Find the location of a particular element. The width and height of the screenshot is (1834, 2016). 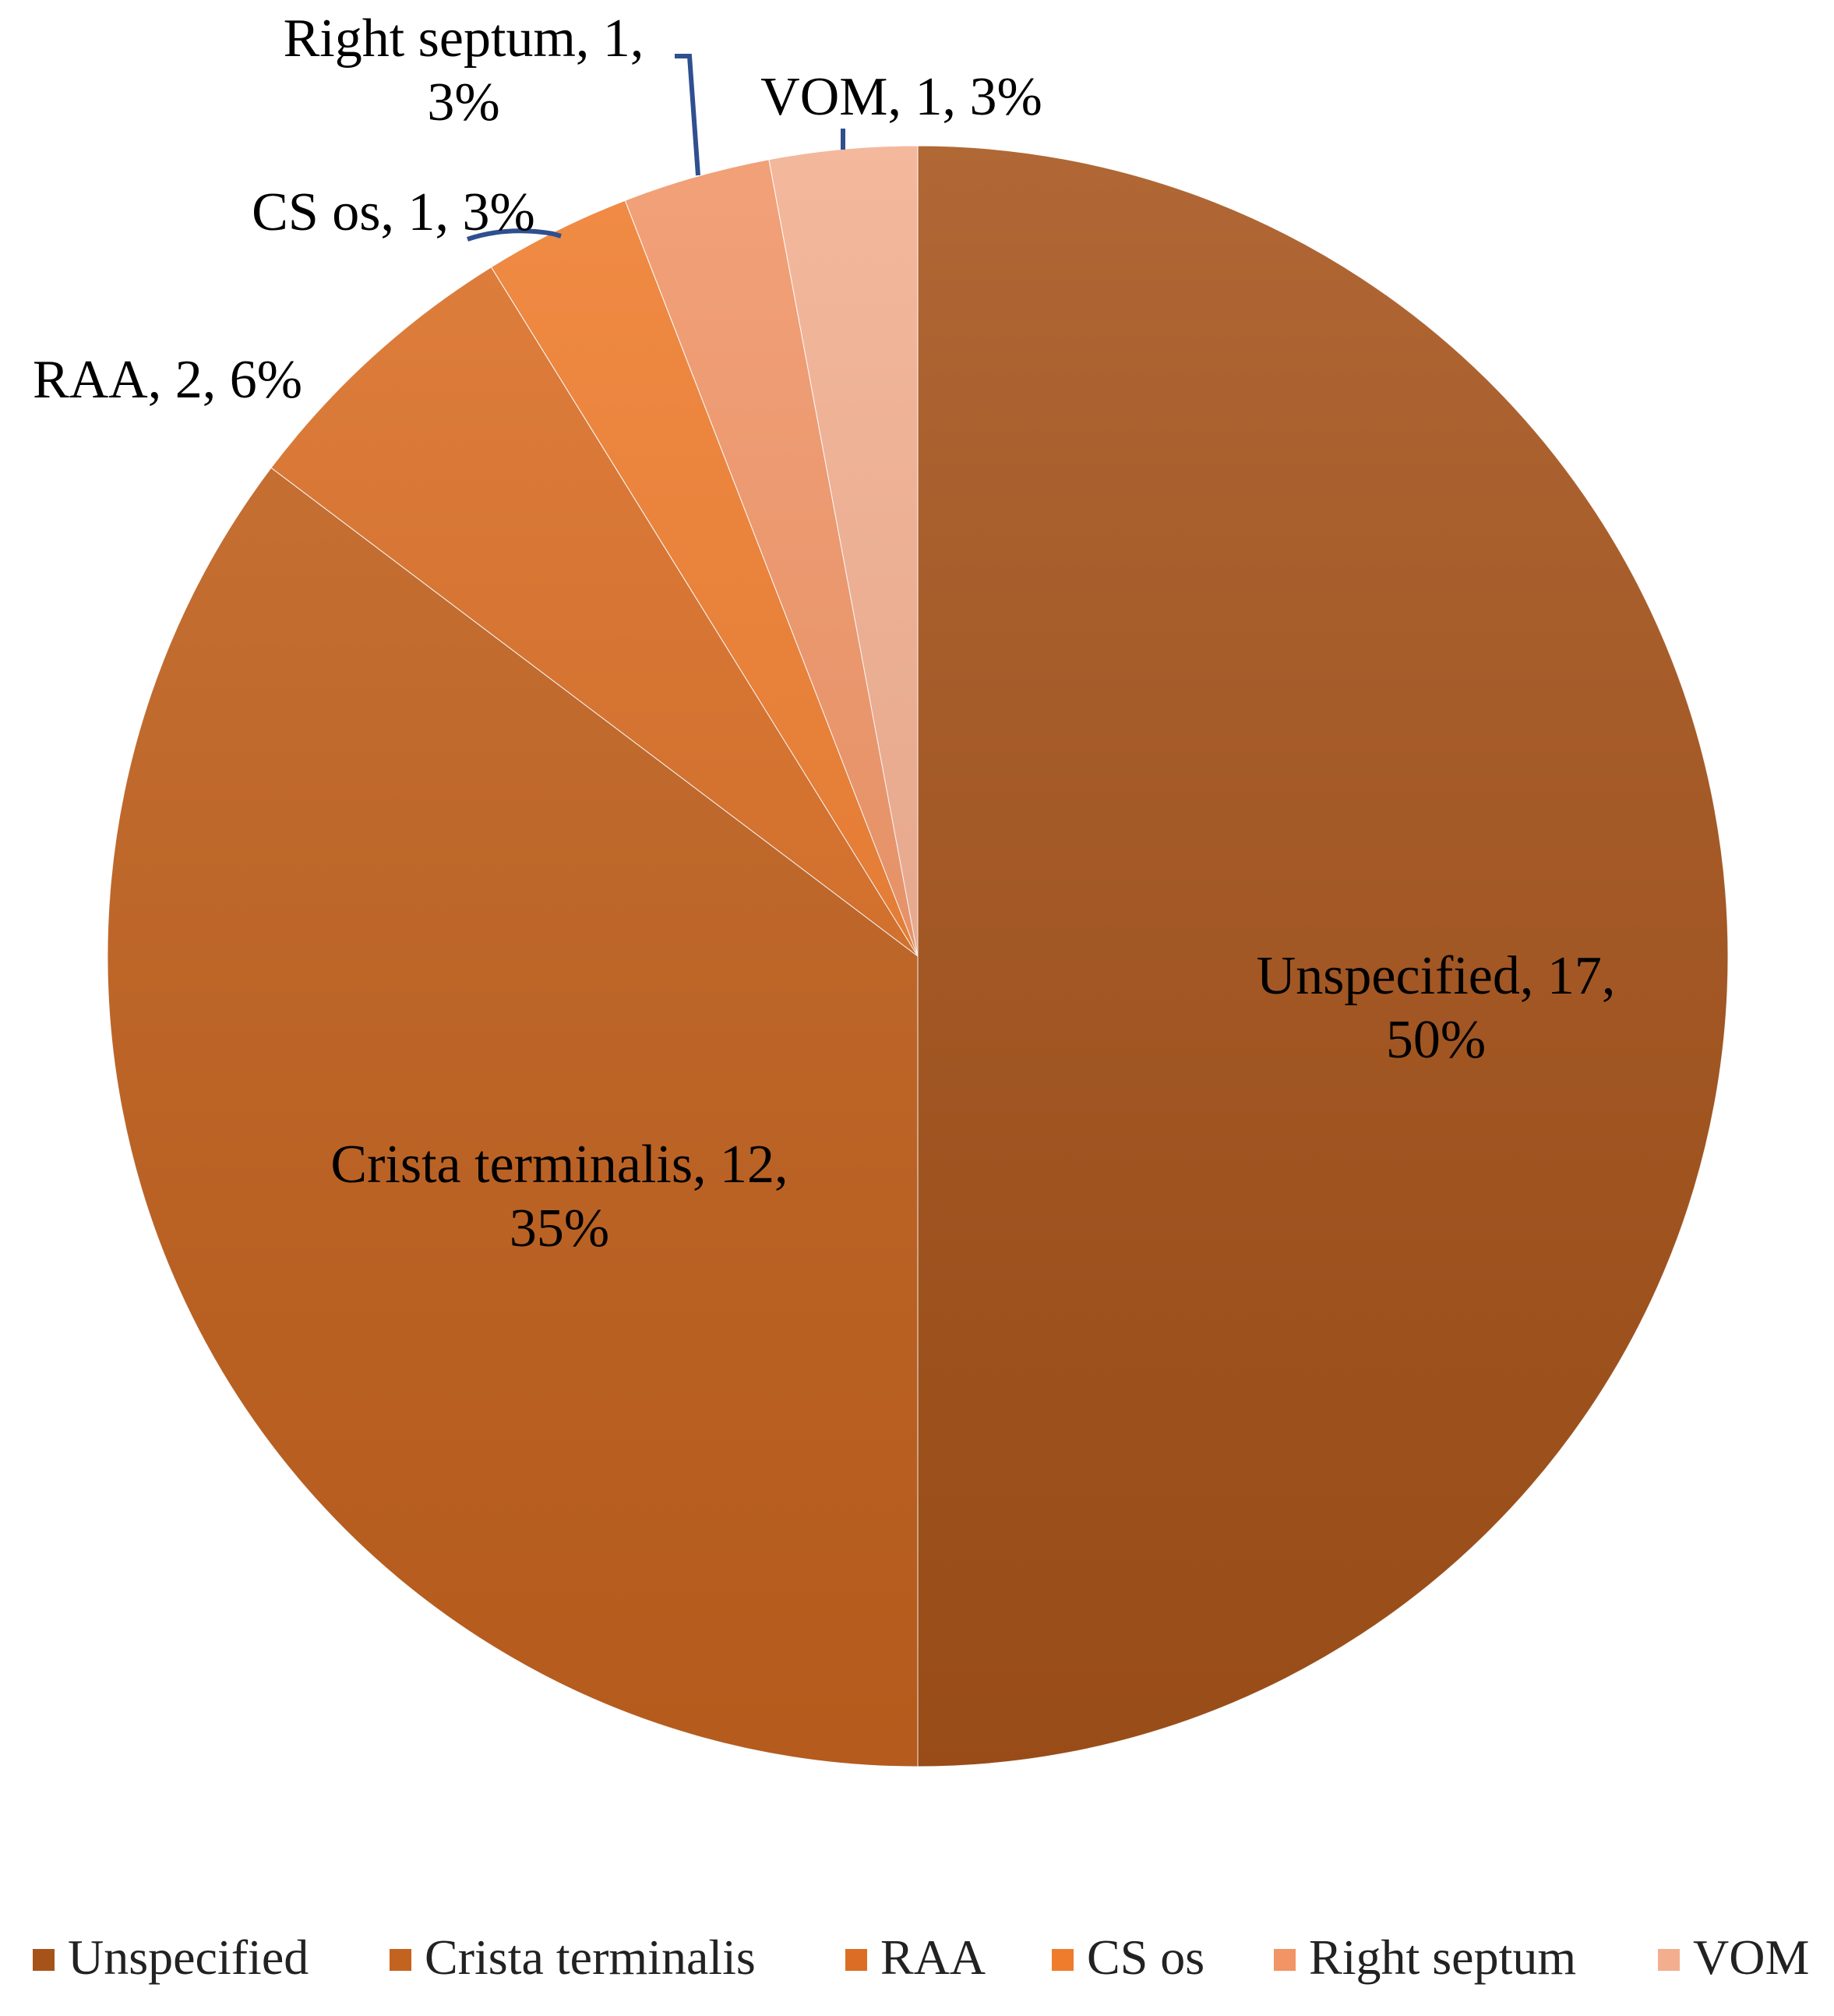

data-label-line: 50% is located at coordinates (1436, 1040).